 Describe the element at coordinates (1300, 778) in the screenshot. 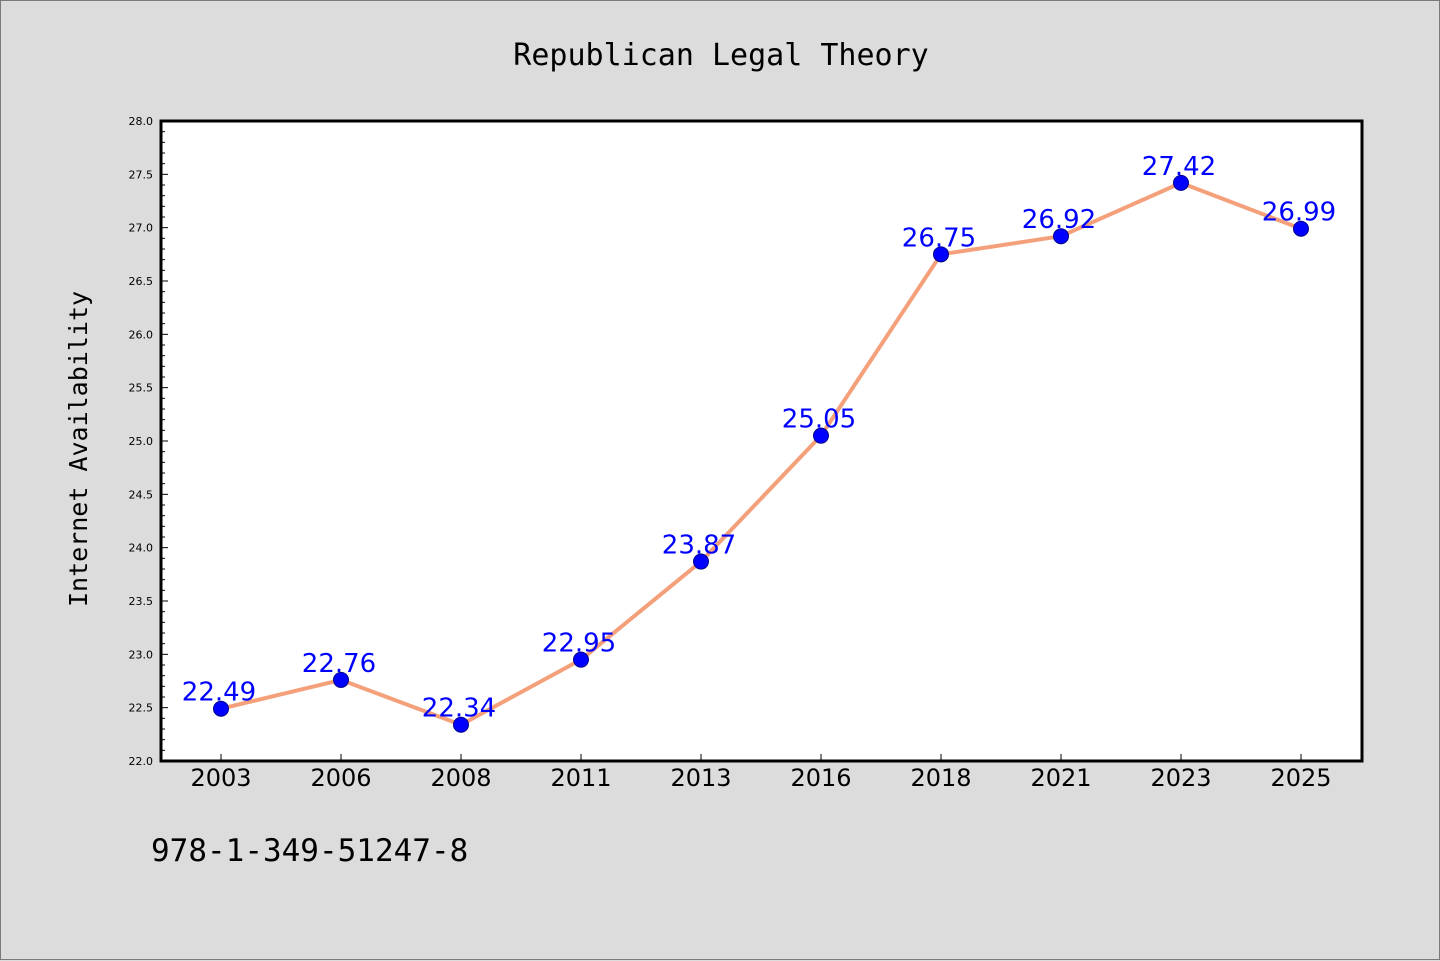

I see `x-tick-label: 2025` at that location.